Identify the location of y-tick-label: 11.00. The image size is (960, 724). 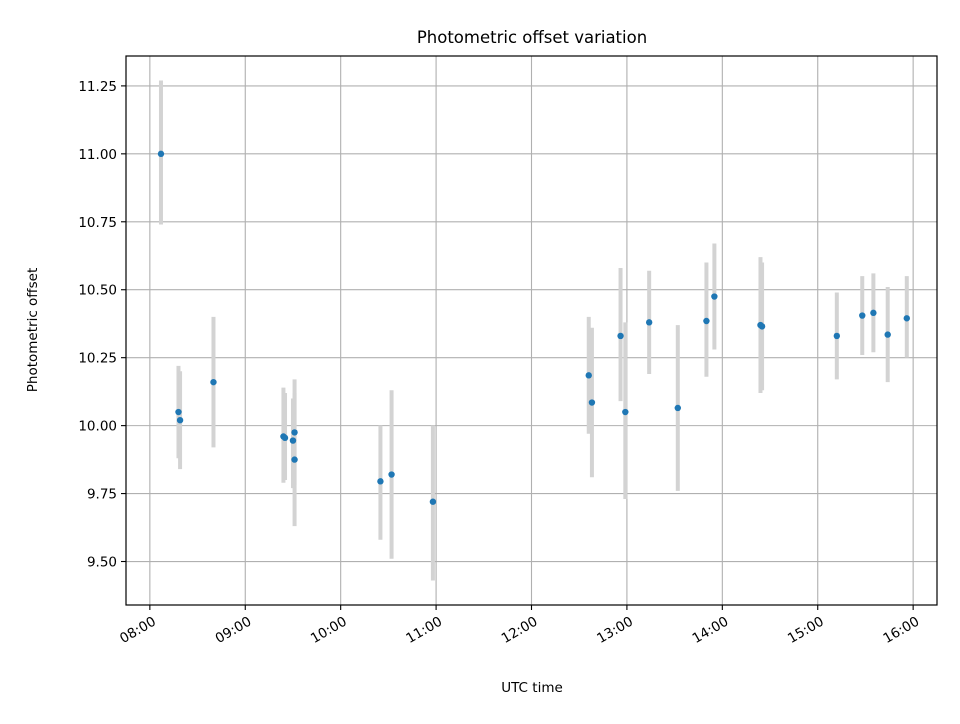
(97, 155).